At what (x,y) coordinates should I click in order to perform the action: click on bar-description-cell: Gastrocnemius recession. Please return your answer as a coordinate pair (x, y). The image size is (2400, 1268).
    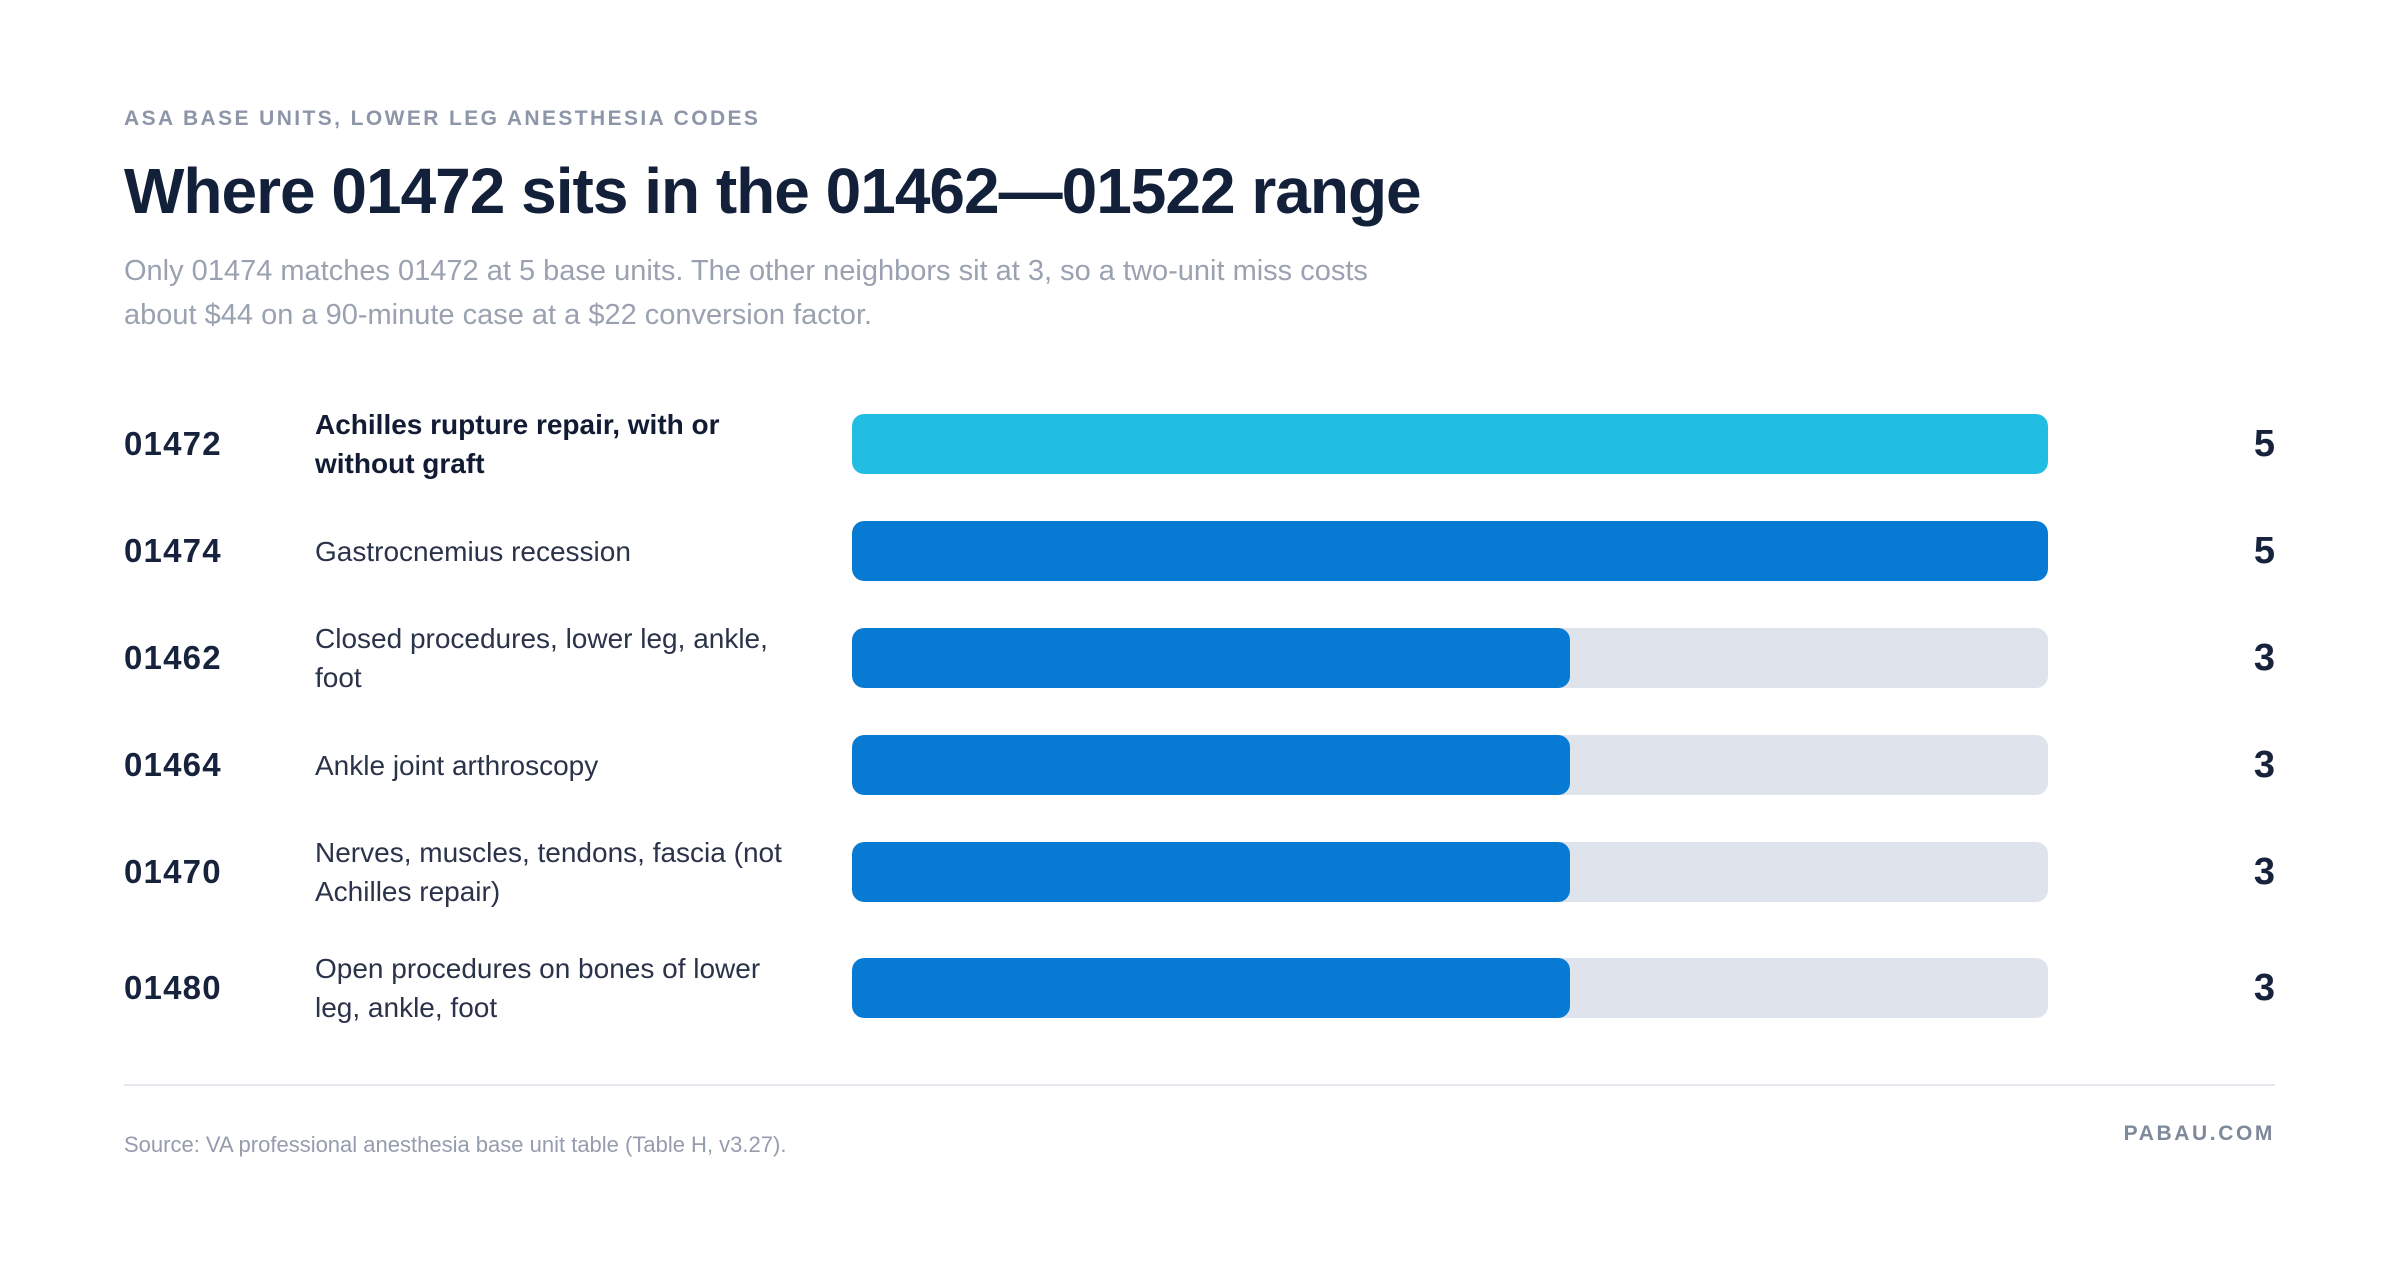
    Looking at the image, I should click on (583, 551).